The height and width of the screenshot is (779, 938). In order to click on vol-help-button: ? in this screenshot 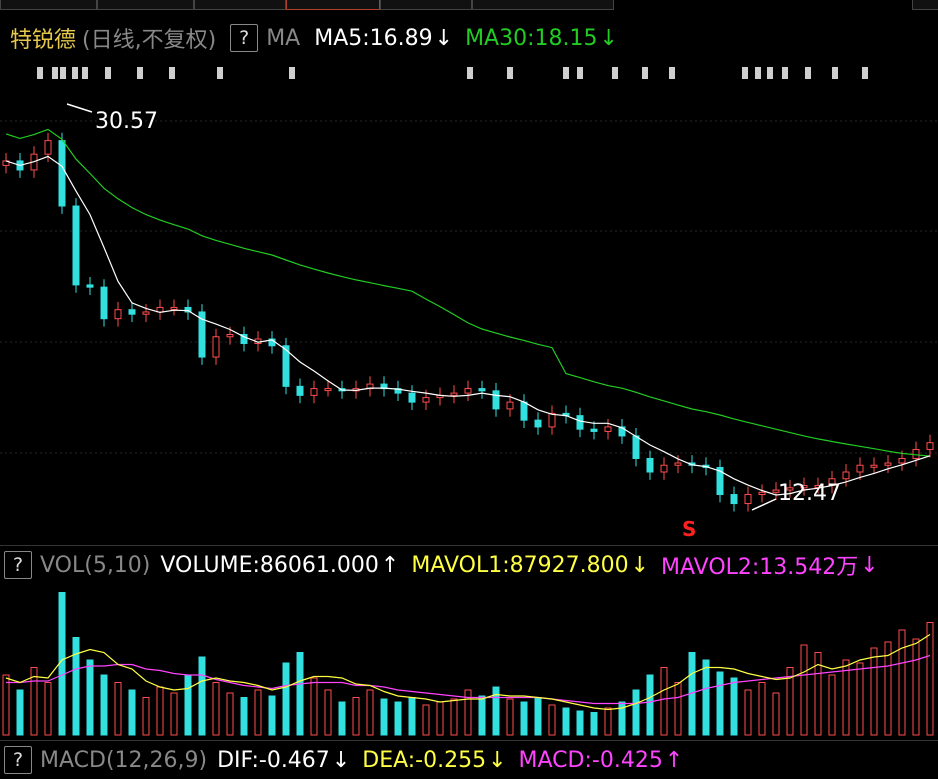, I will do `click(18, 565)`.